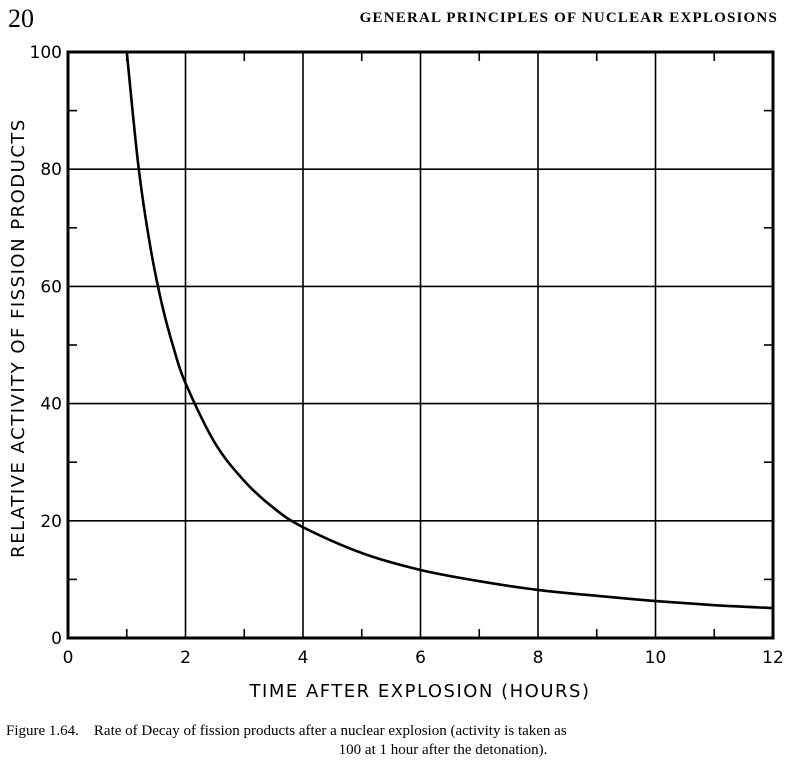  Describe the element at coordinates (773, 658) in the screenshot. I see `x-tick-label-6: 12` at that location.